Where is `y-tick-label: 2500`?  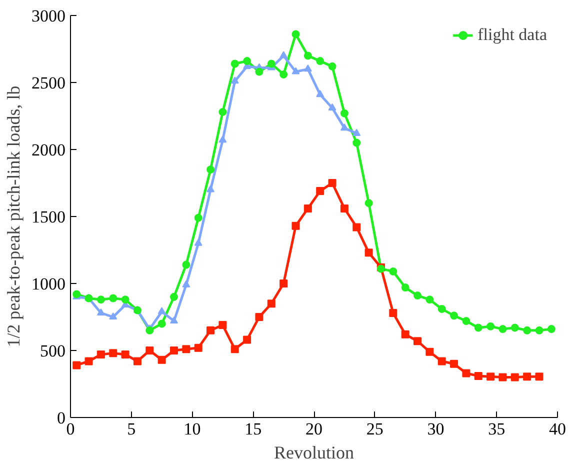 y-tick-label: 2500 is located at coordinates (49, 83).